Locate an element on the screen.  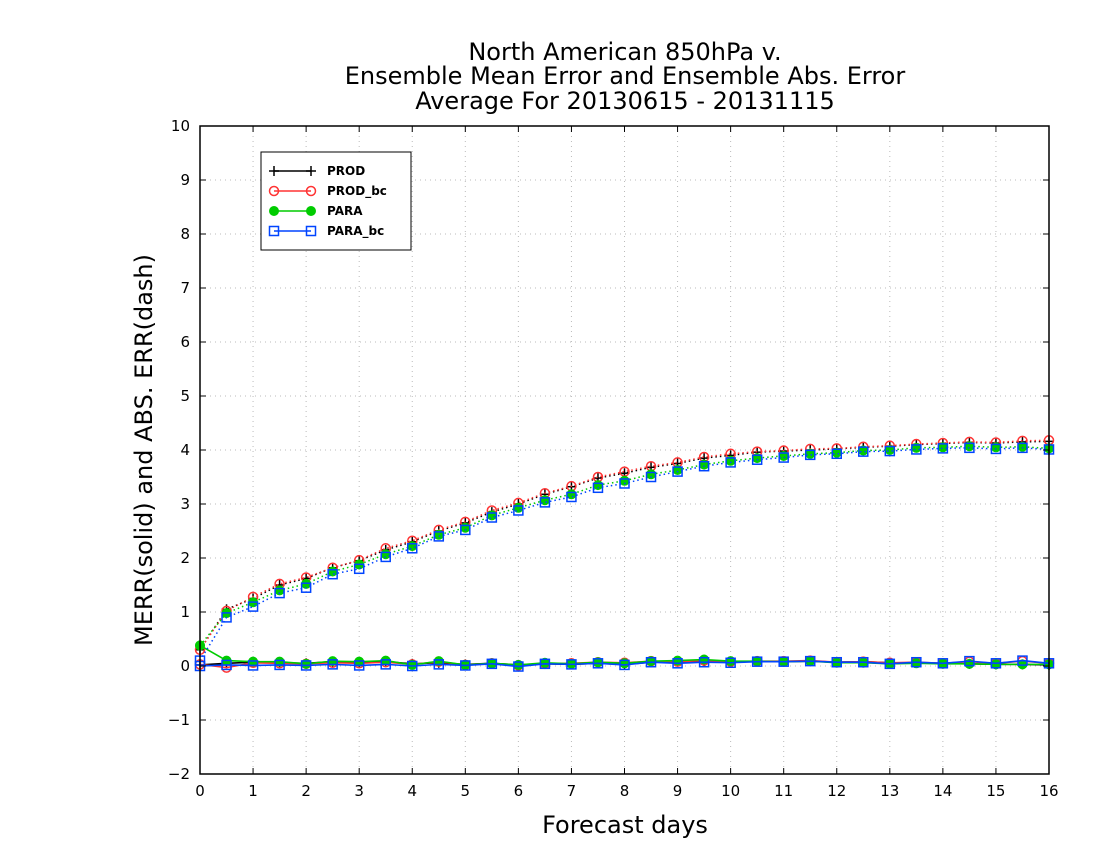
y-tick-label: 5 is located at coordinates (185, 396).